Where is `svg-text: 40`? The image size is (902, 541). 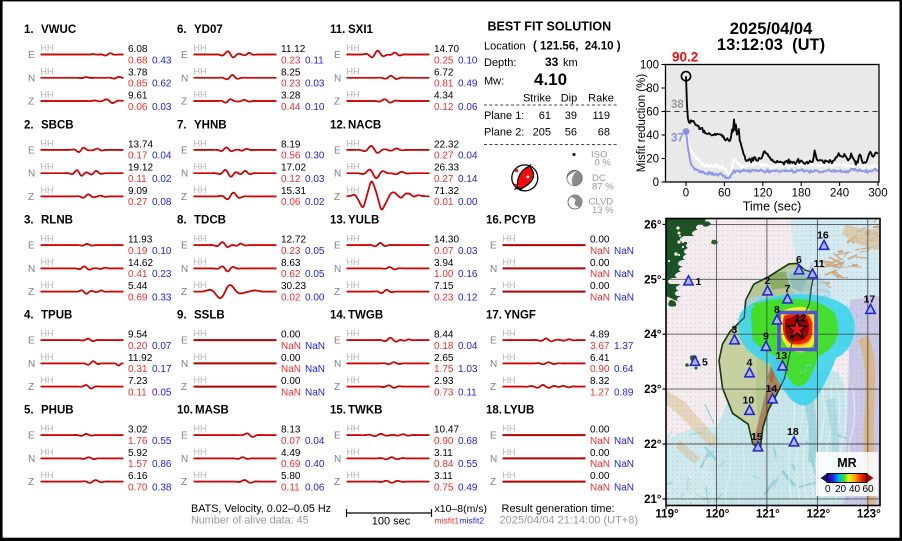 svg-text: 40 is located at coordinates (855, 489).